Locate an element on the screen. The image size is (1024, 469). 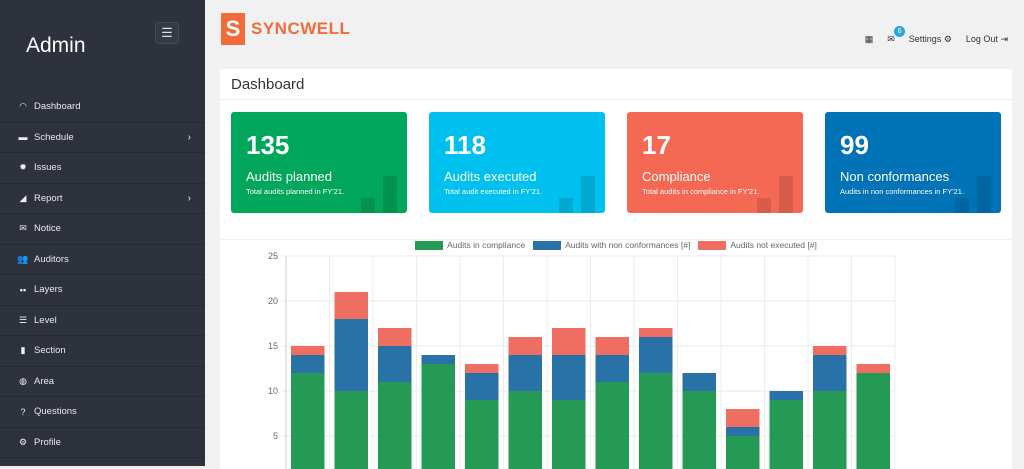
stat-label: Audits executed is located at coordinates (490, 176).